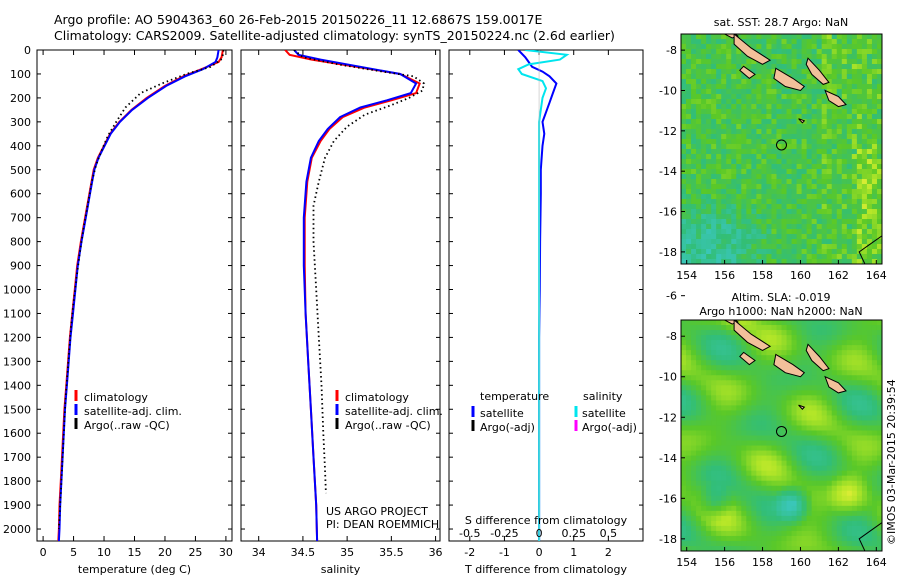 The width and height of the screenshot is (900, 580). What do you see at coordinates (870, 249) in the screenshot?
I see `island-outline` at bounding box center [870, 249].